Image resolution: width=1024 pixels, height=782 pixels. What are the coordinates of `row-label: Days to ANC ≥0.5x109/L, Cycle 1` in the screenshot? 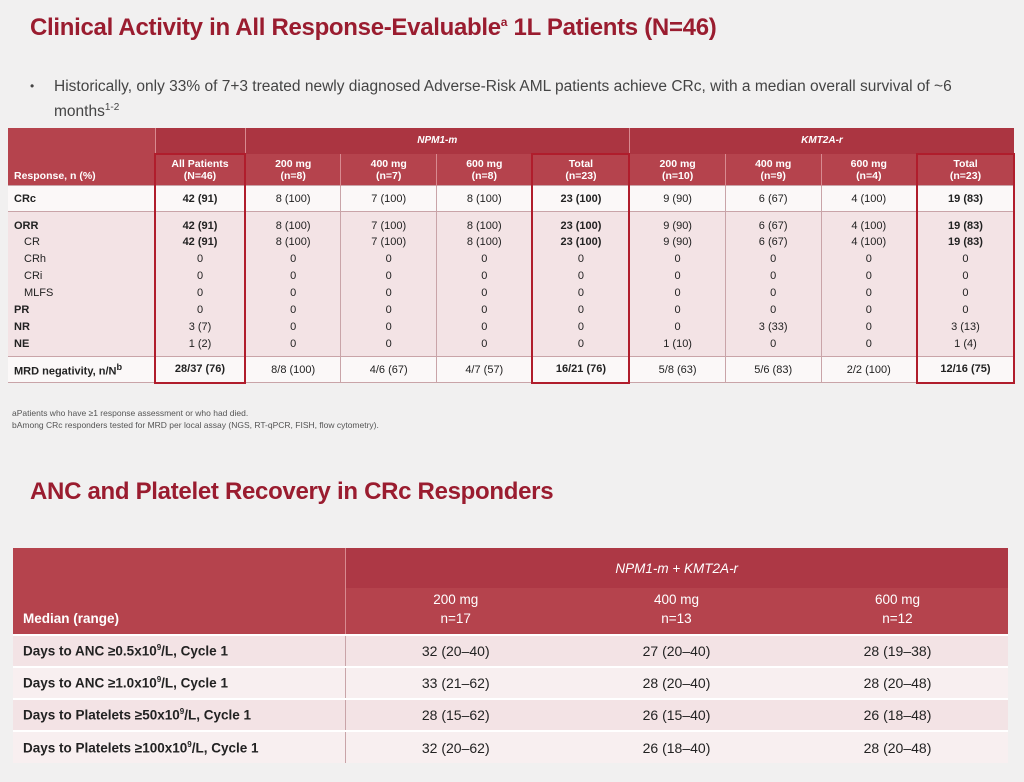 It's located at (179, 650).